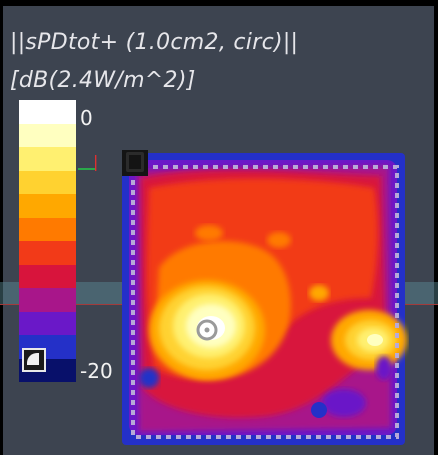 This screenshot has width=438, height=455. I want to click on title-units: [dB(2.4W/m^2)], so click(103, 80).